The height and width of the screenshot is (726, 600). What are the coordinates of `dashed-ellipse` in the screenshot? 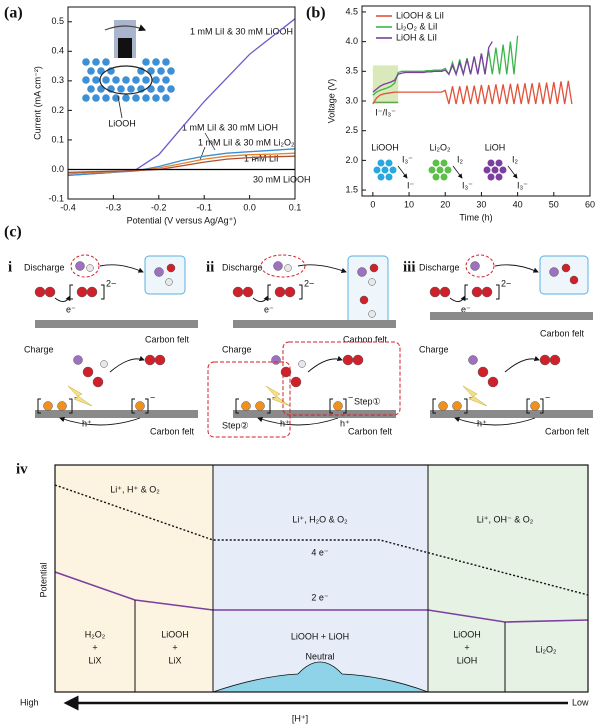 It's located at (480, 266).